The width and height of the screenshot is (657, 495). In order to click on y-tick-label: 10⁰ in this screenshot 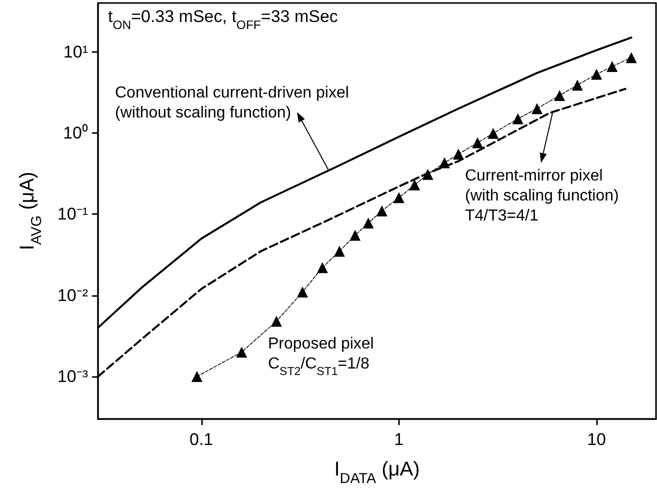, I will do `click(75, 133)`.